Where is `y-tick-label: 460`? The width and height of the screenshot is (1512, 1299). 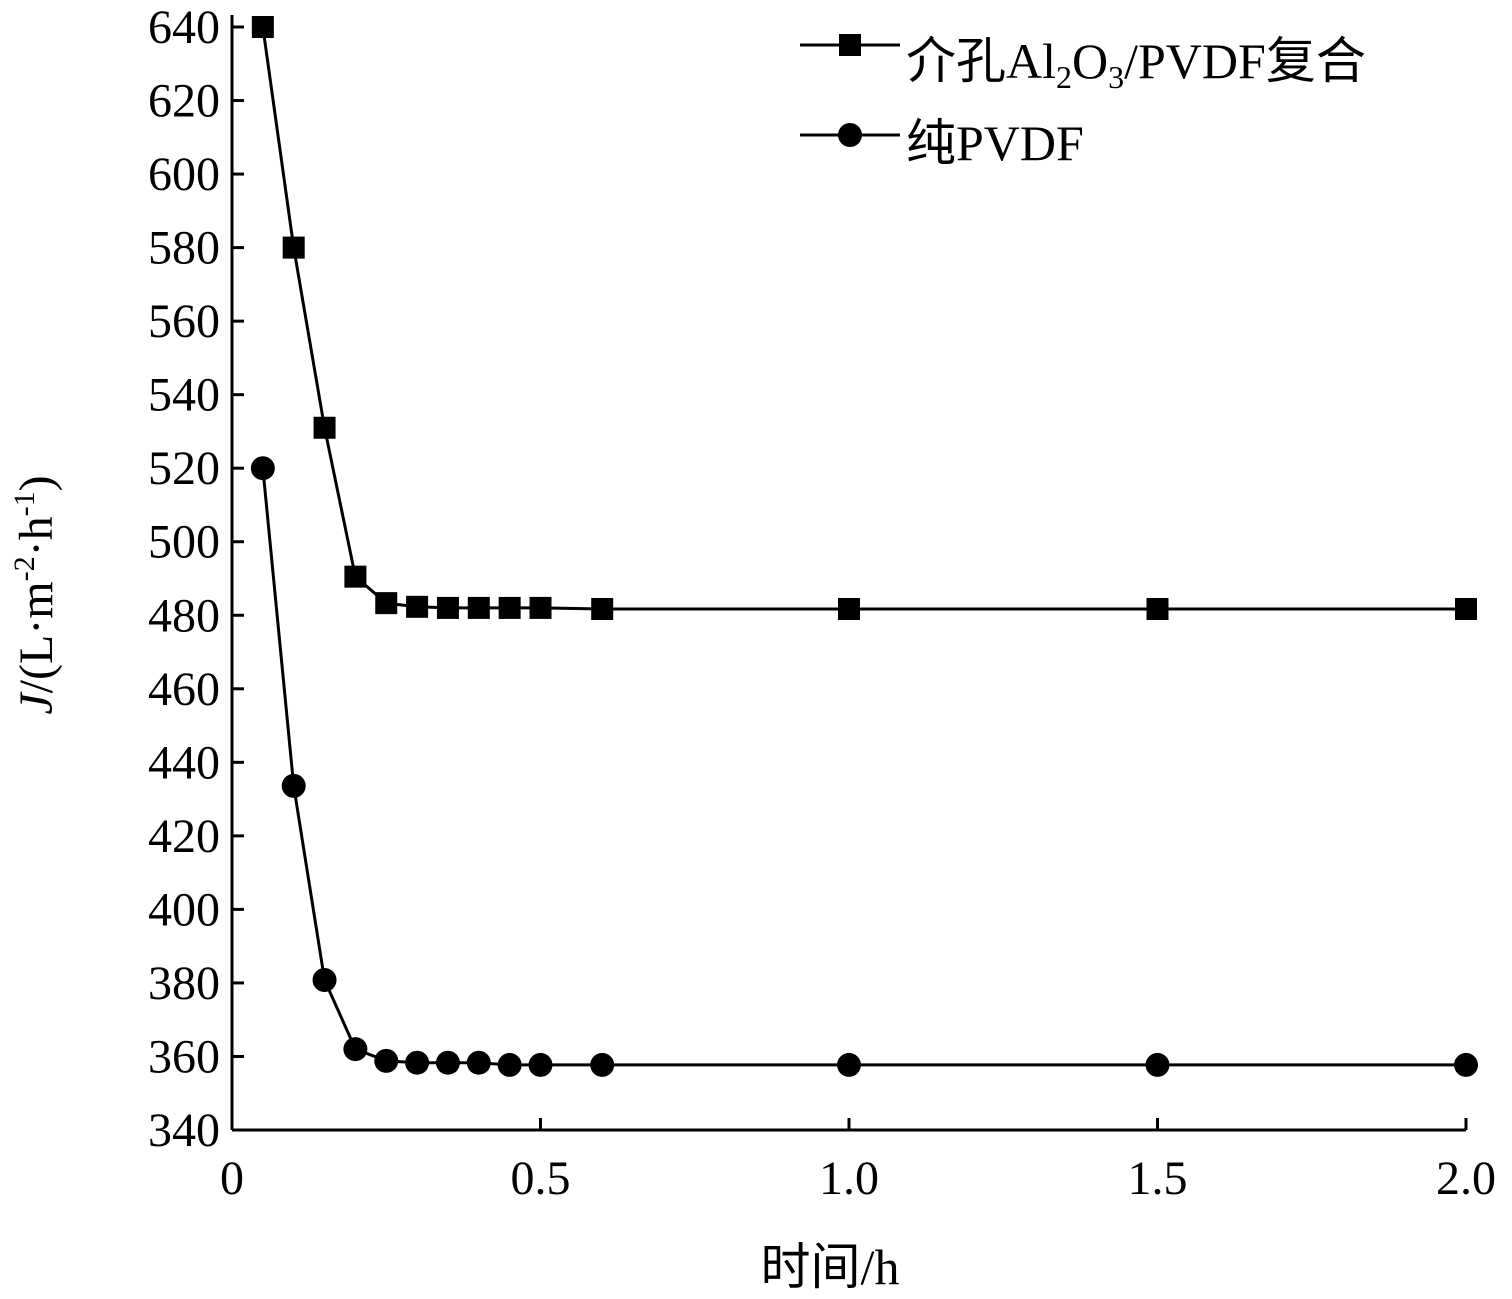 y-tick-label: 460 is located at coordinates (184, 689).